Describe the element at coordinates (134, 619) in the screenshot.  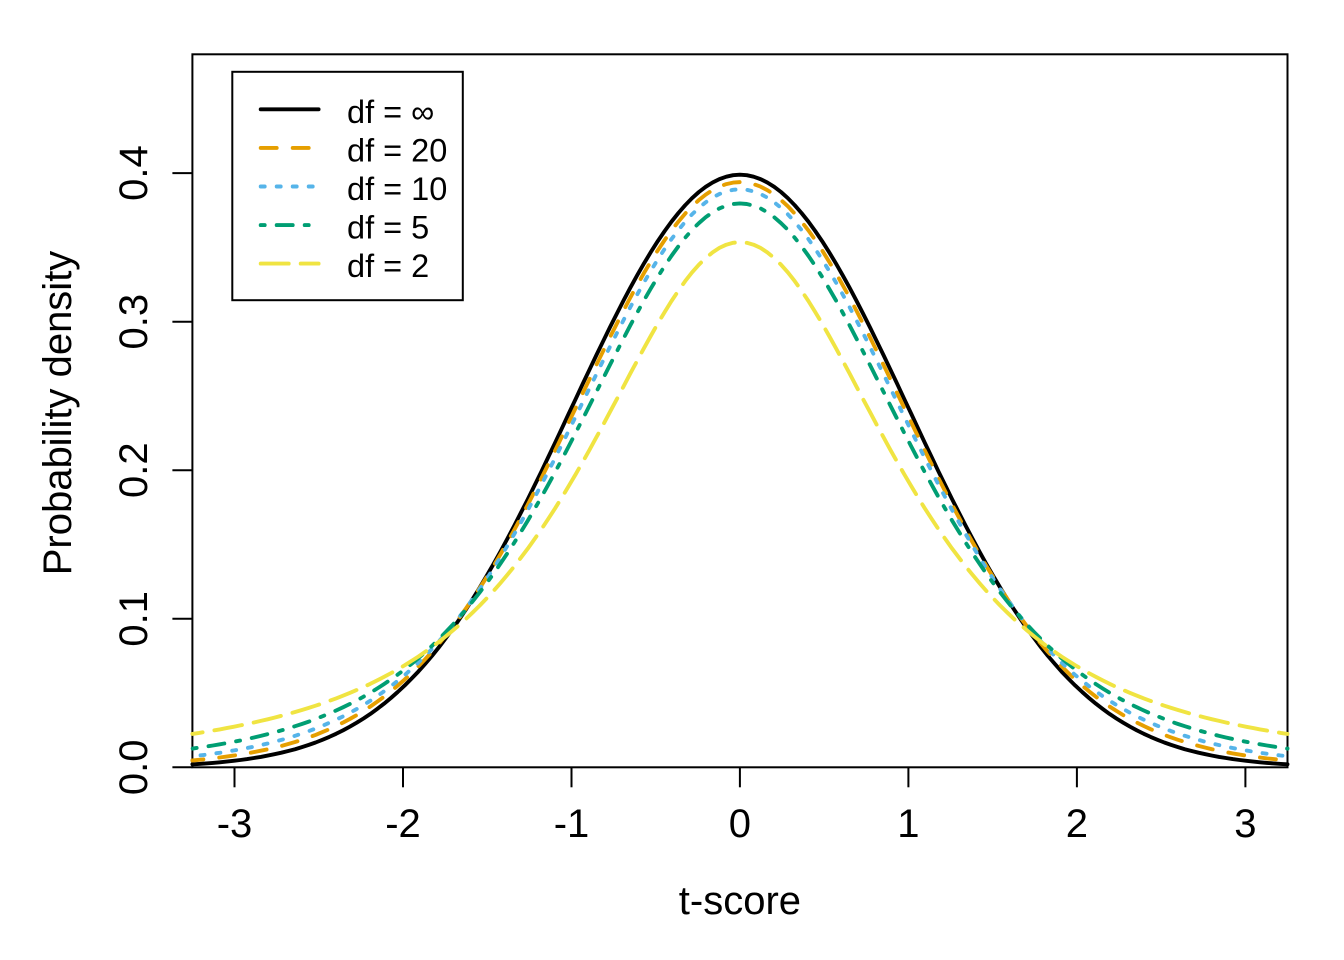
I see `svg-text: 0.1` at that location.